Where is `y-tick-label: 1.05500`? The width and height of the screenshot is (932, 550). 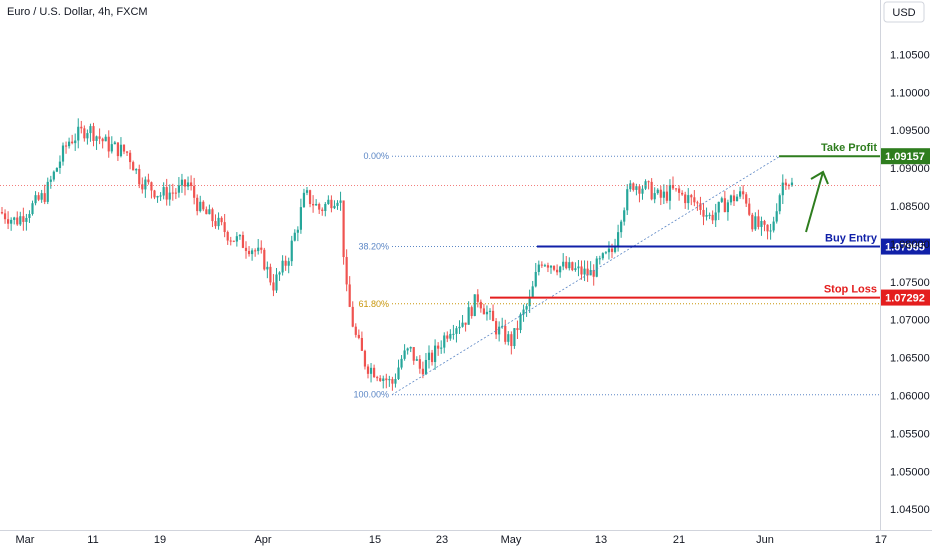 y-tick-label: 1.05500 is located at coordinates (910, 434).